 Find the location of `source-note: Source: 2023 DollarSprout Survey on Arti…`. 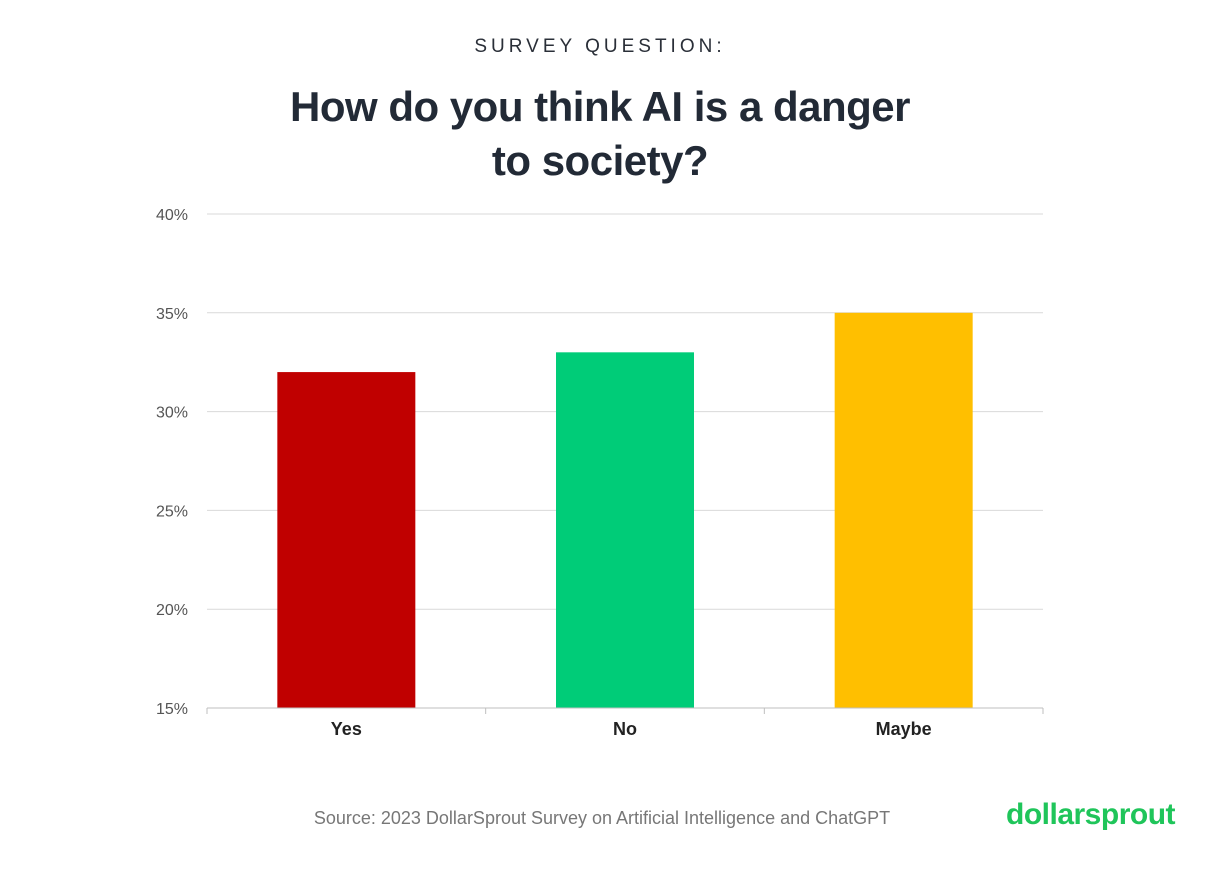

source-note: Source: 2023 DollarSprout Survey on Arti… is located at coordinates (602, 818).